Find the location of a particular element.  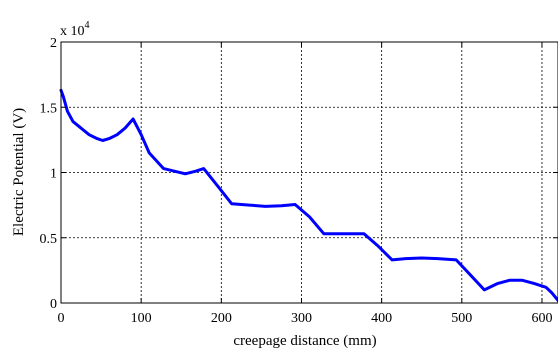

x-tick-label: 400 is located at coordinates (381, 318).